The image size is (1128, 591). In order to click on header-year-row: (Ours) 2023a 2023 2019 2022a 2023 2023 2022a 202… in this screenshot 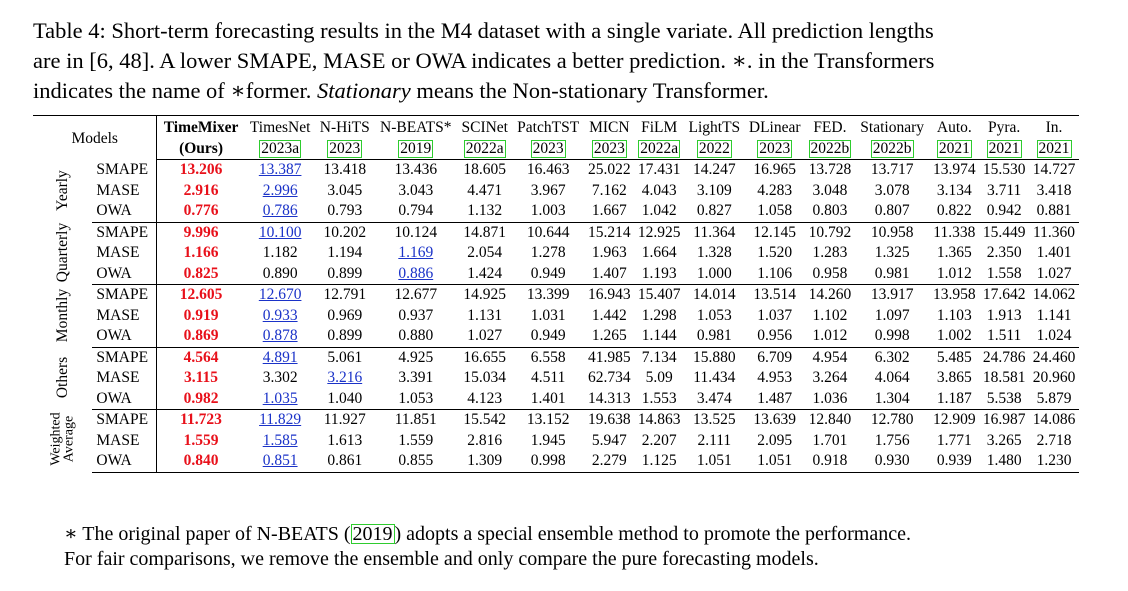, I will do `click(556, 149)`.